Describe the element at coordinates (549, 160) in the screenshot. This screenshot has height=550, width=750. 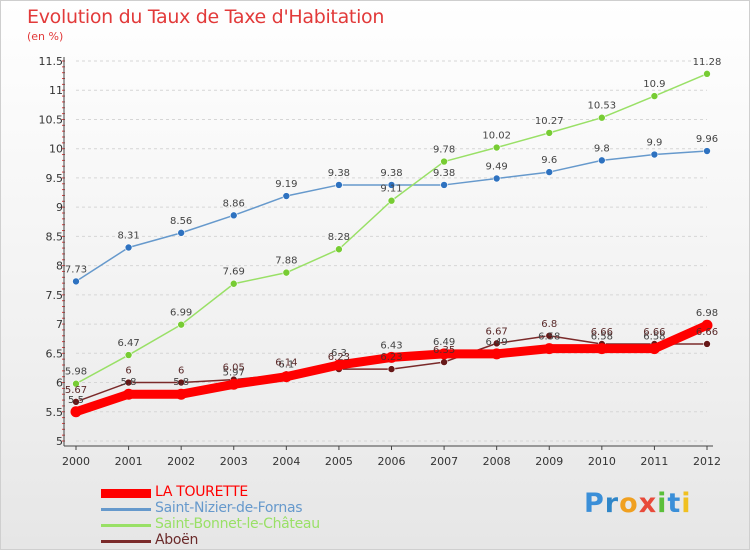
I see `data-label: 9.6` at that location.